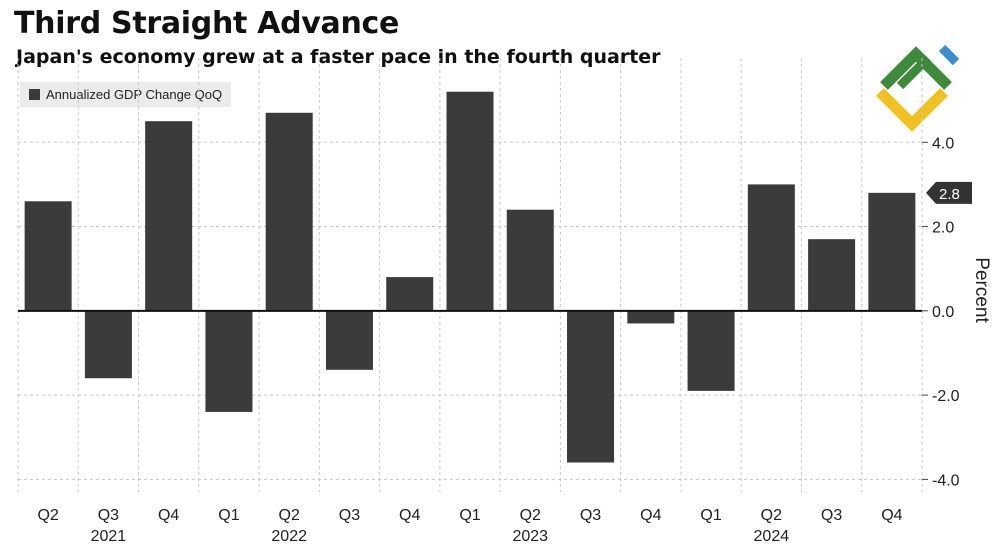  I want to click on y-tick-label: 2.0, so click(943, 228).